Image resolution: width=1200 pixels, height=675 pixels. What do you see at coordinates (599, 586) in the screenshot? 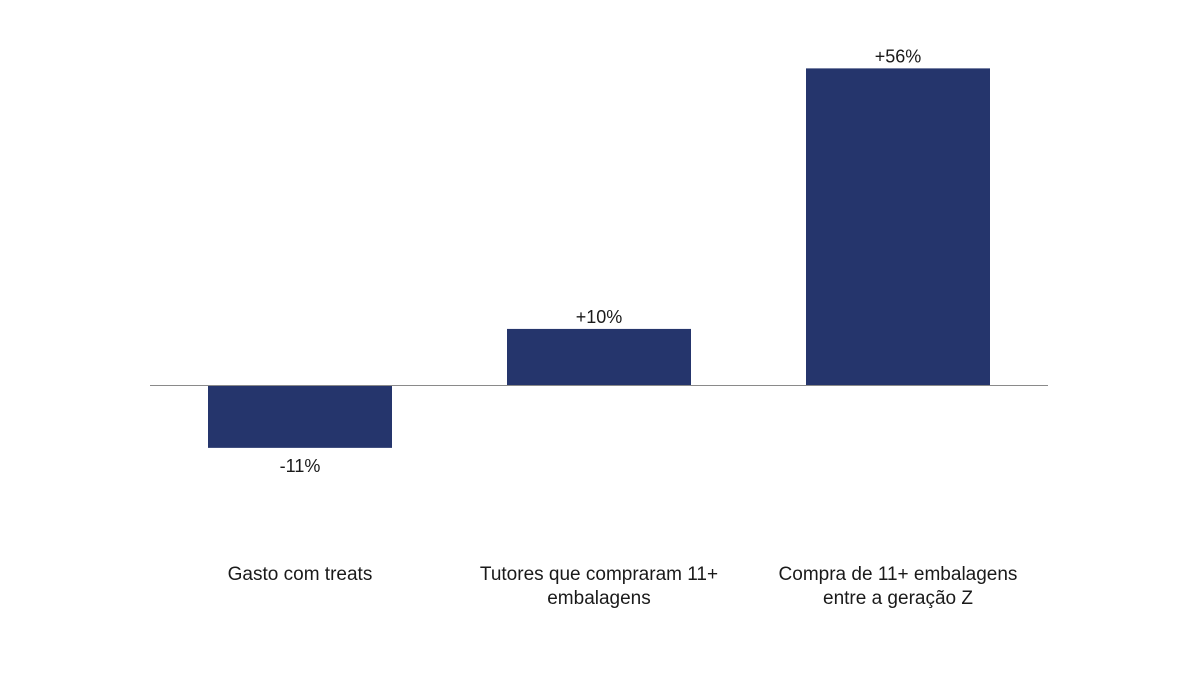
I see `category-label-2: Tutores que compraram 11+ embalagens` at bounding box center [599, 586].